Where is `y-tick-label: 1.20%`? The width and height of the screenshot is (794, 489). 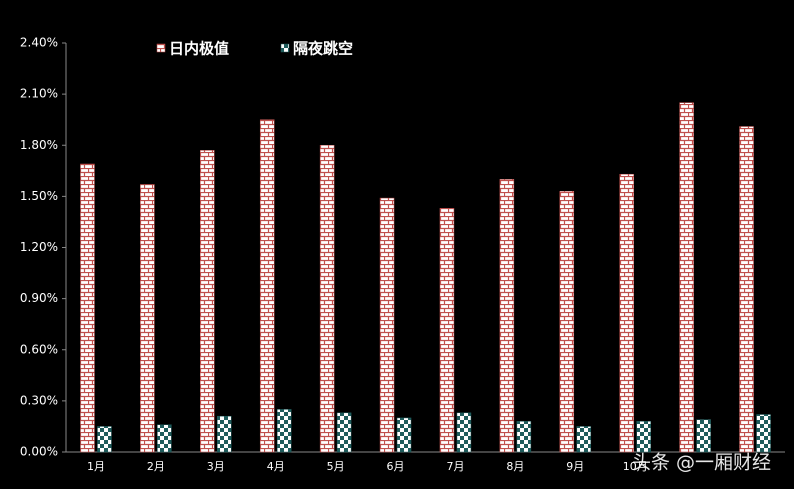 y-tick-label: 1.20% is located at coordinates (39, 247).